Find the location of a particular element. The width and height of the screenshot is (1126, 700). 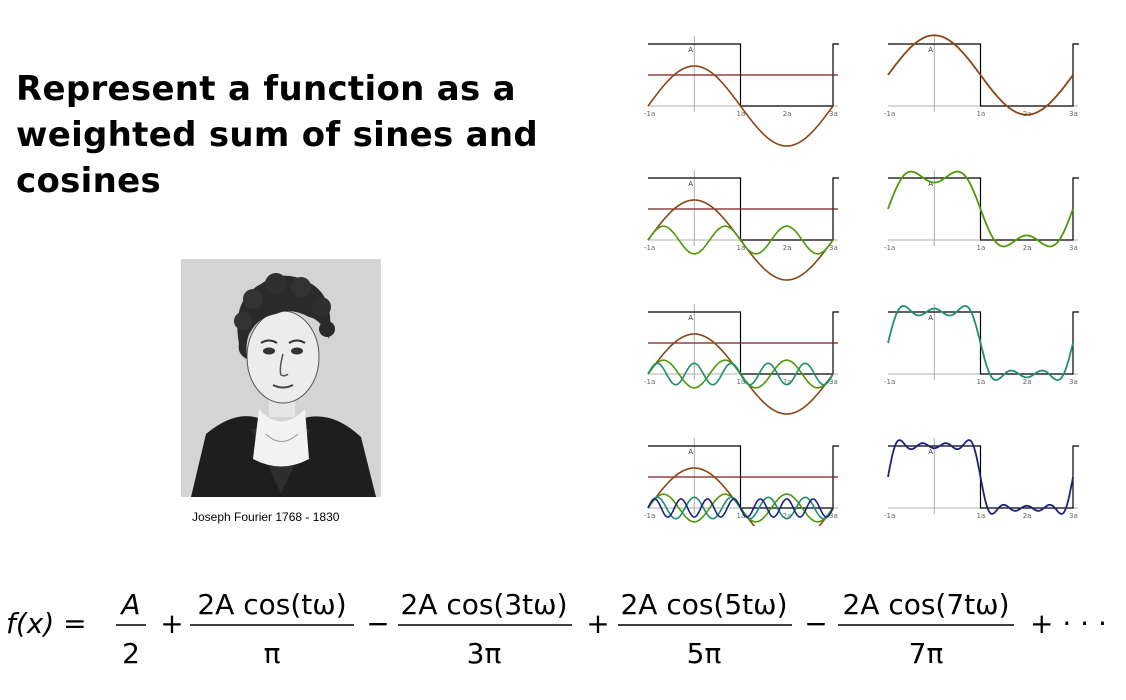

plot-r1-c0-tick-label: 1a is located at coordinates (741, 248).